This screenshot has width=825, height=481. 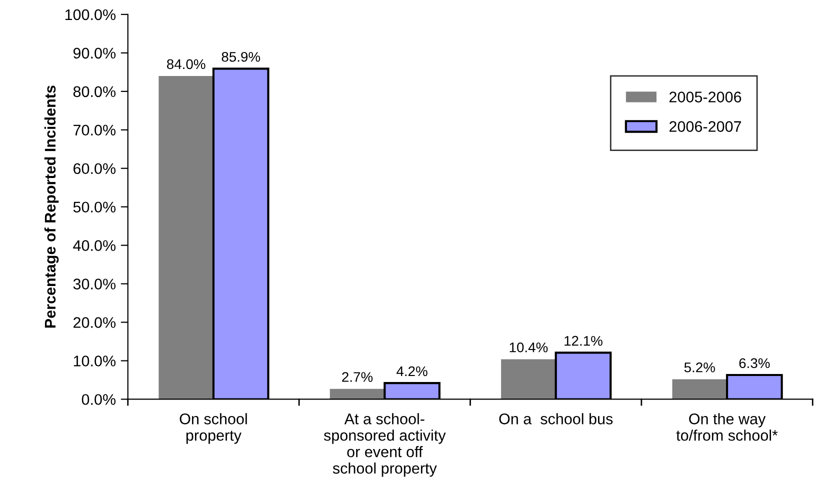 What do you see at coordinates (95, 168) in the screenshot?
I see `y-tick-label: 60.0%` at bounding box center [95, 168].